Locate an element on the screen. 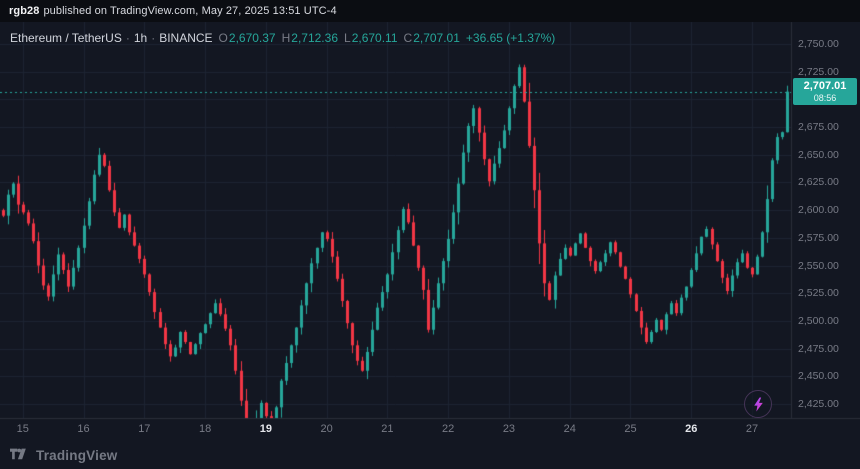 This screenshot has height=469, width=860. tradingview-logo-icon is located at coordinates (19, 455).